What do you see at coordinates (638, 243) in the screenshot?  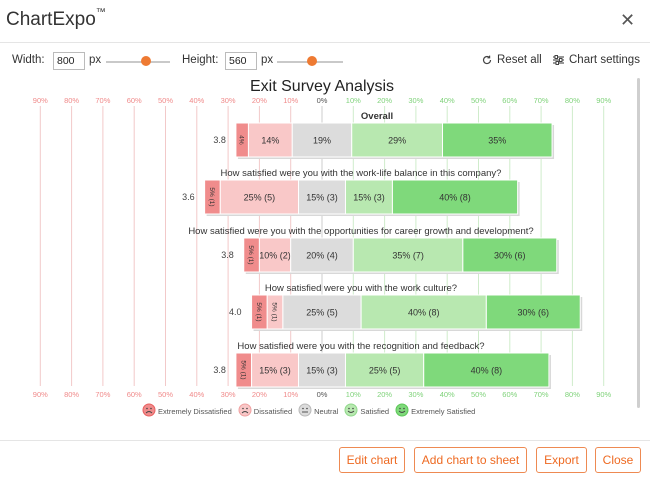 I see `vertical-scrollbar` at bounding box center [638, 243].